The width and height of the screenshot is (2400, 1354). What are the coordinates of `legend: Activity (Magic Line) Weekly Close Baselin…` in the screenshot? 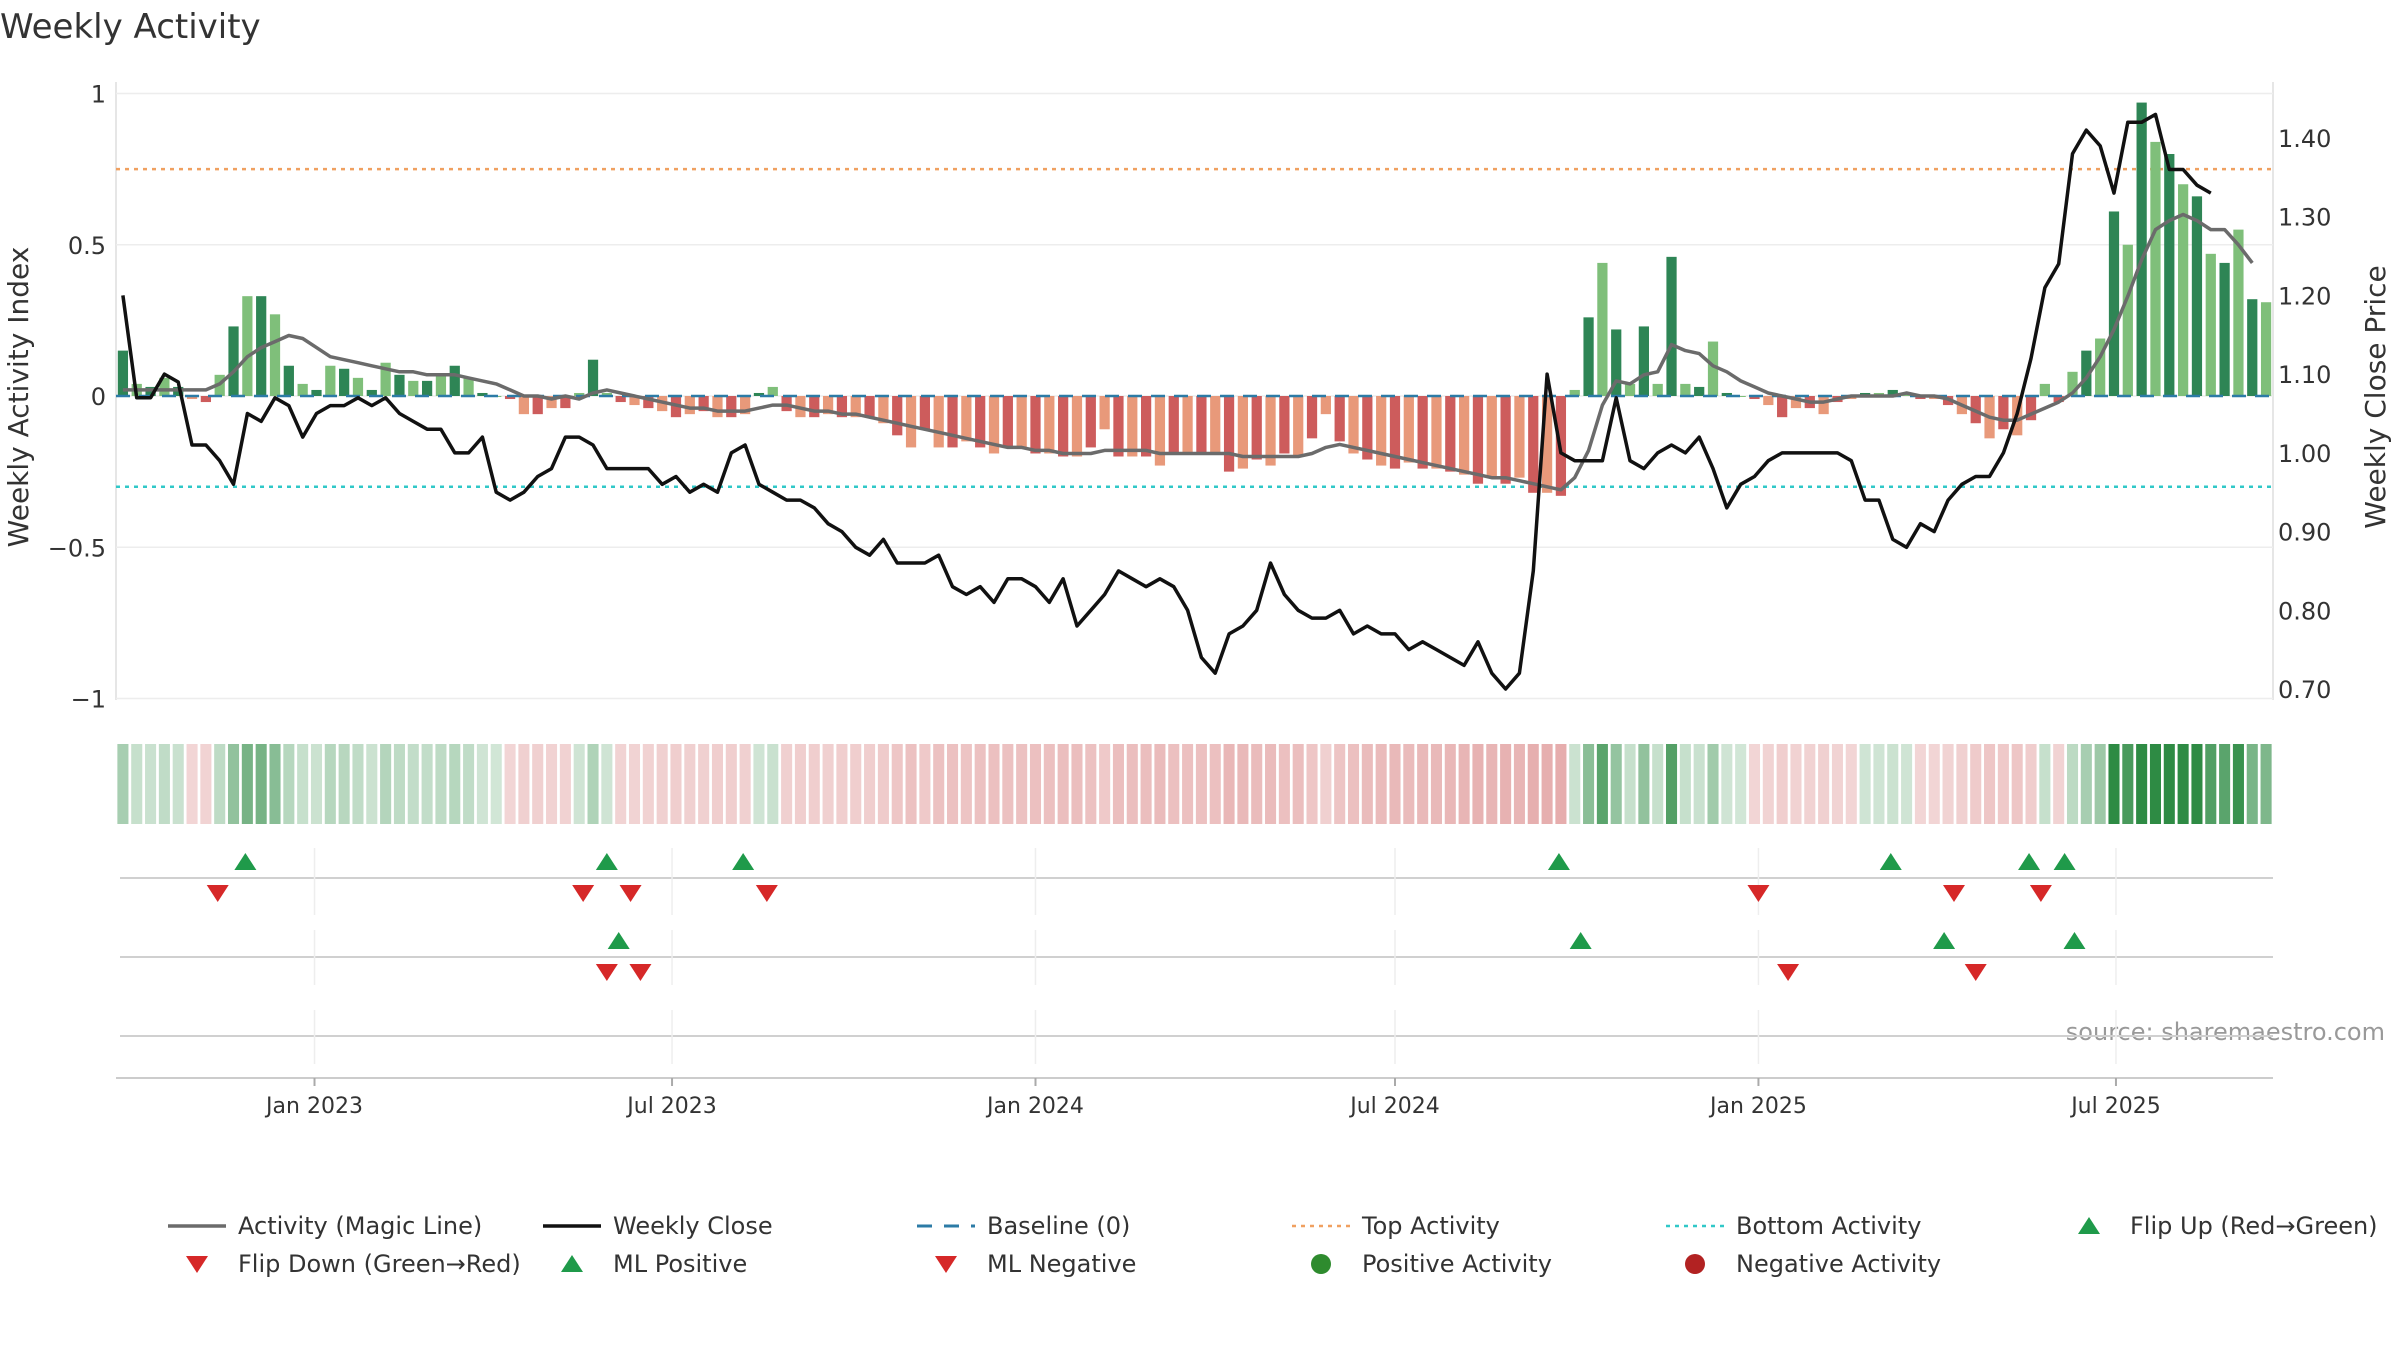 It's located at (1273, 1245).